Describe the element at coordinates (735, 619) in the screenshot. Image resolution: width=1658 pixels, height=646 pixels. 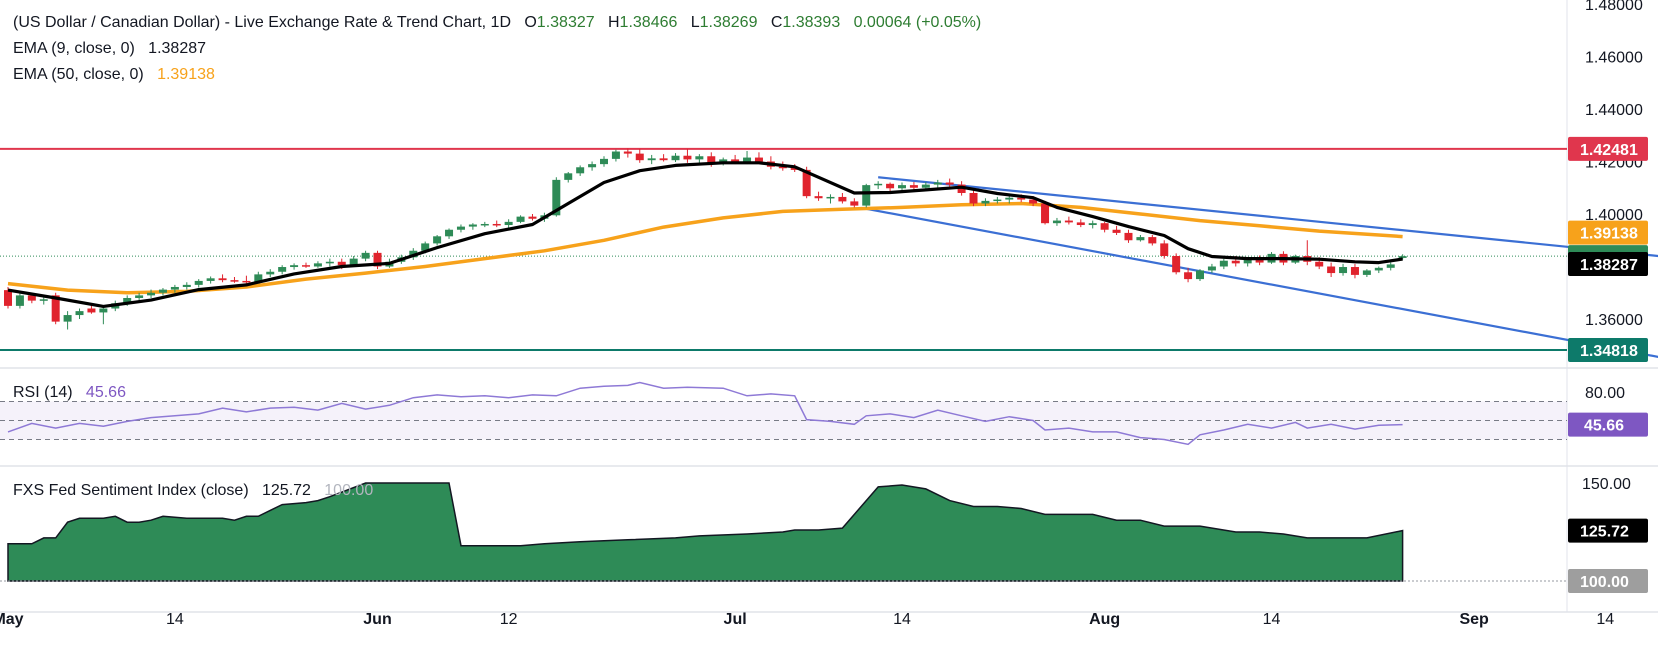
I see `time-axis-tick: Jul` at that location.